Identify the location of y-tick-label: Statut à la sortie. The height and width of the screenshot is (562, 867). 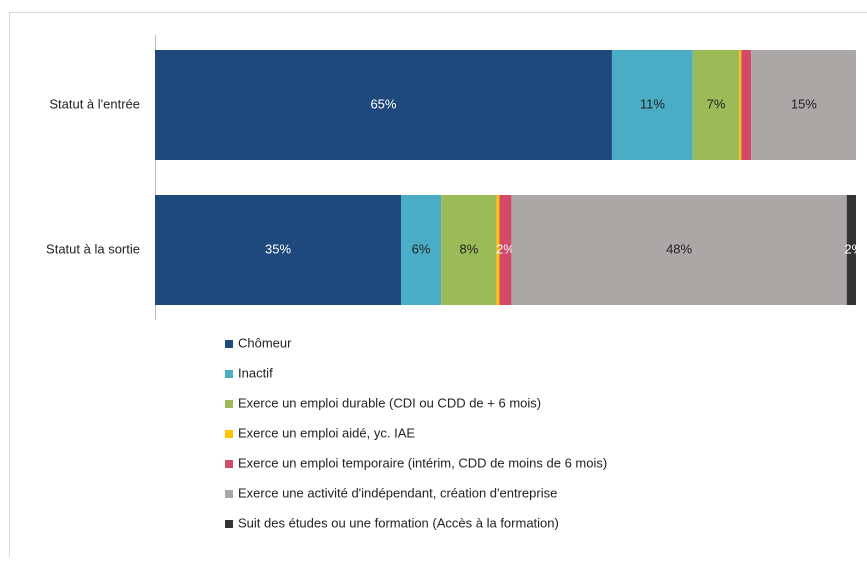
(93, 248).